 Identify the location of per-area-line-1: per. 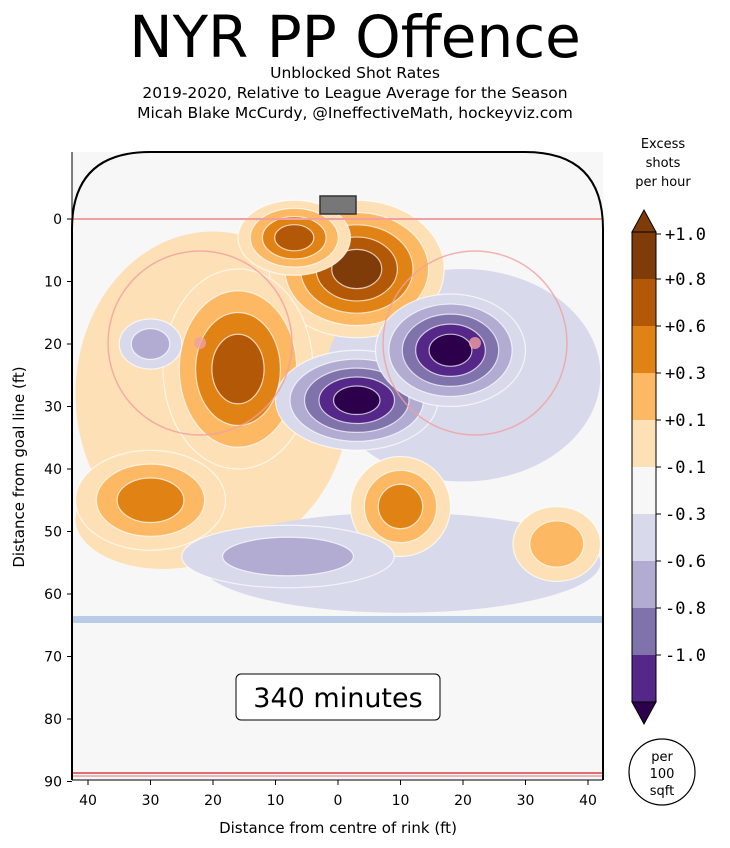
(662, 757).